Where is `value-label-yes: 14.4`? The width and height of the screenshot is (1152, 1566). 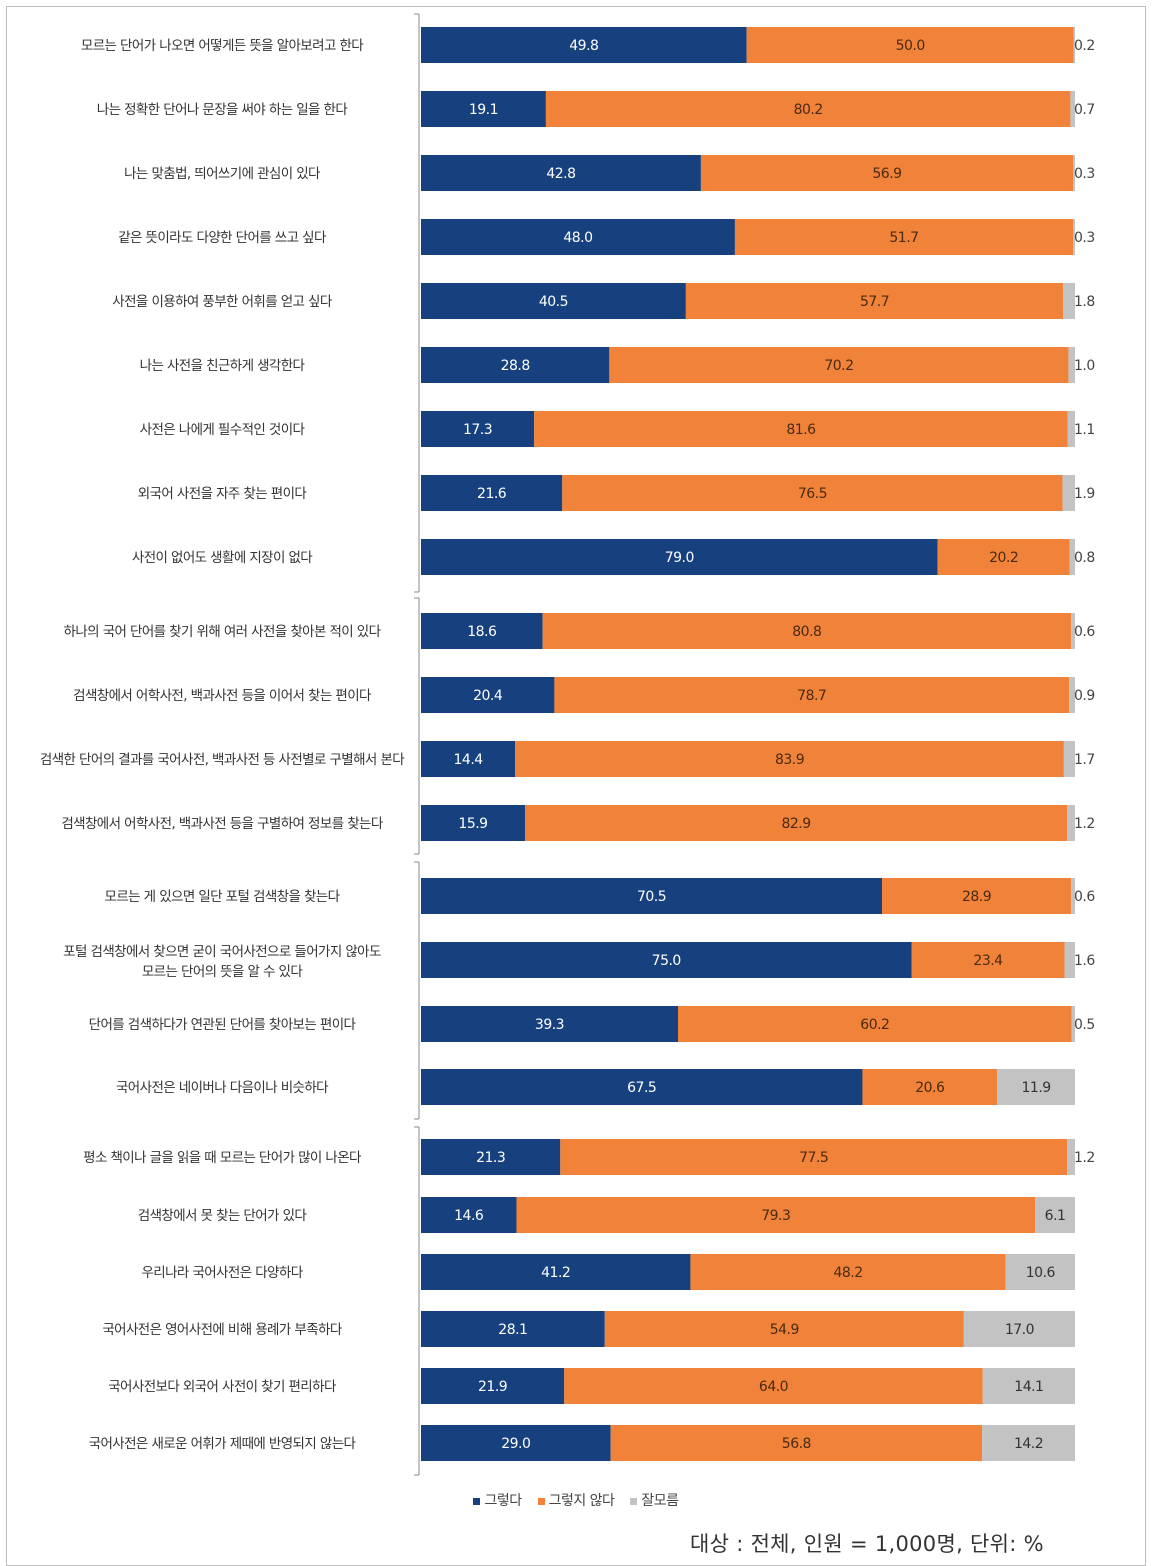
value-label-yes: 14.4 is located at coordinates (469, 760).